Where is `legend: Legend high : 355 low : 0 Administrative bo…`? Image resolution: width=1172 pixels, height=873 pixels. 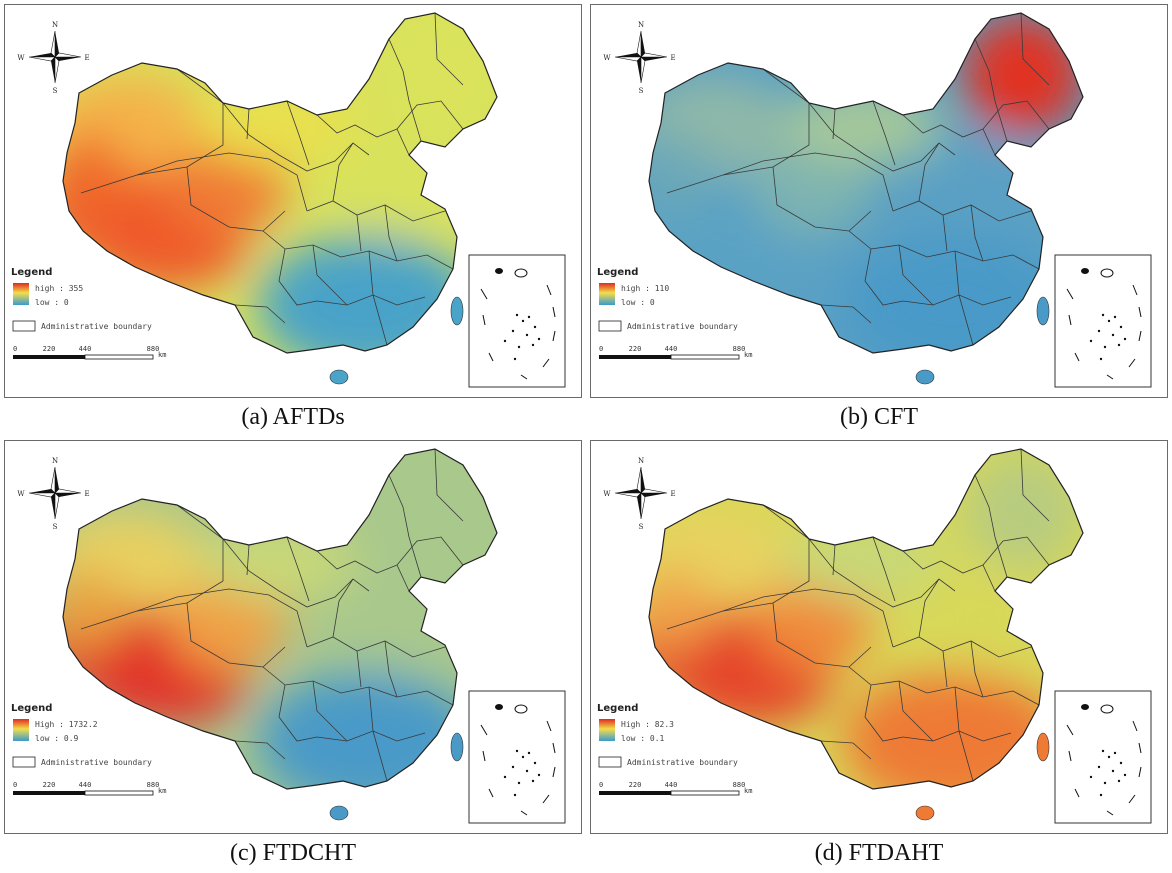
legend: Legend high : 355 low : 0 Administrative bo… is located at coordinates (81, 299).